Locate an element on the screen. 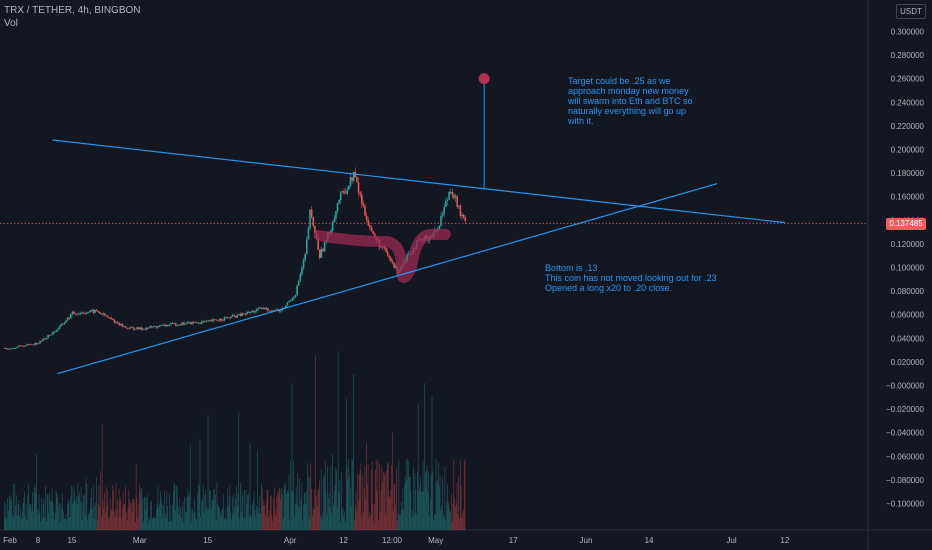 The height and width of the screenshot is (550, 932). currency-unit-badge: USDT is located at coordinates (911, 11).